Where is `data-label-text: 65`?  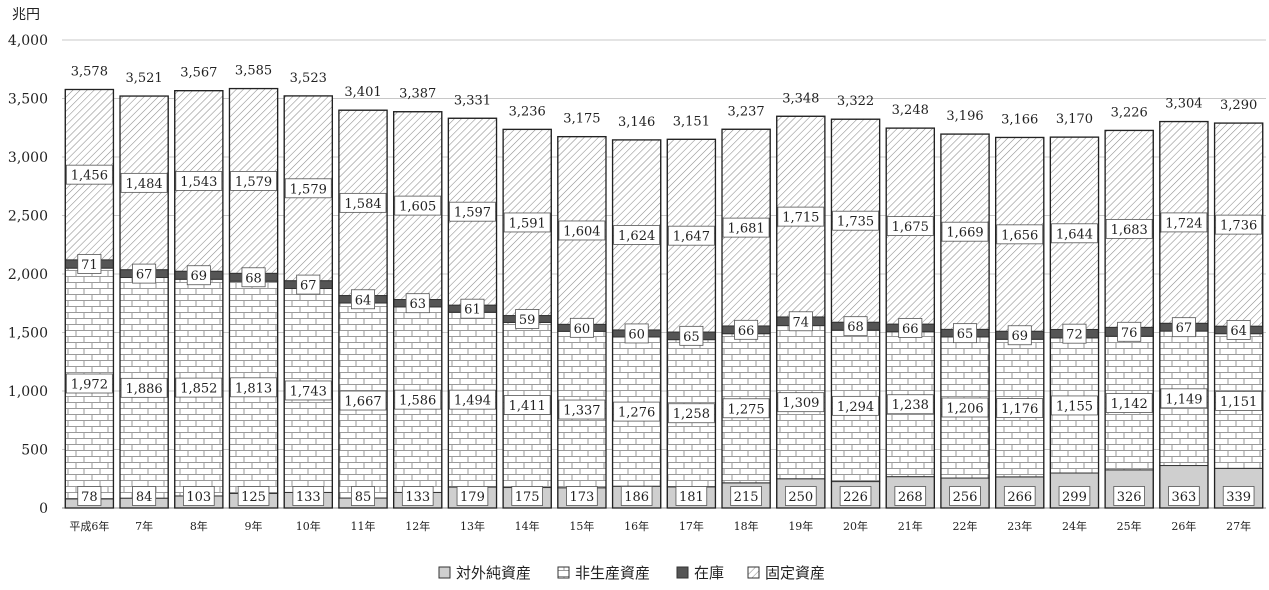
data-label-text: 65 is located at coordinates (691, 337).